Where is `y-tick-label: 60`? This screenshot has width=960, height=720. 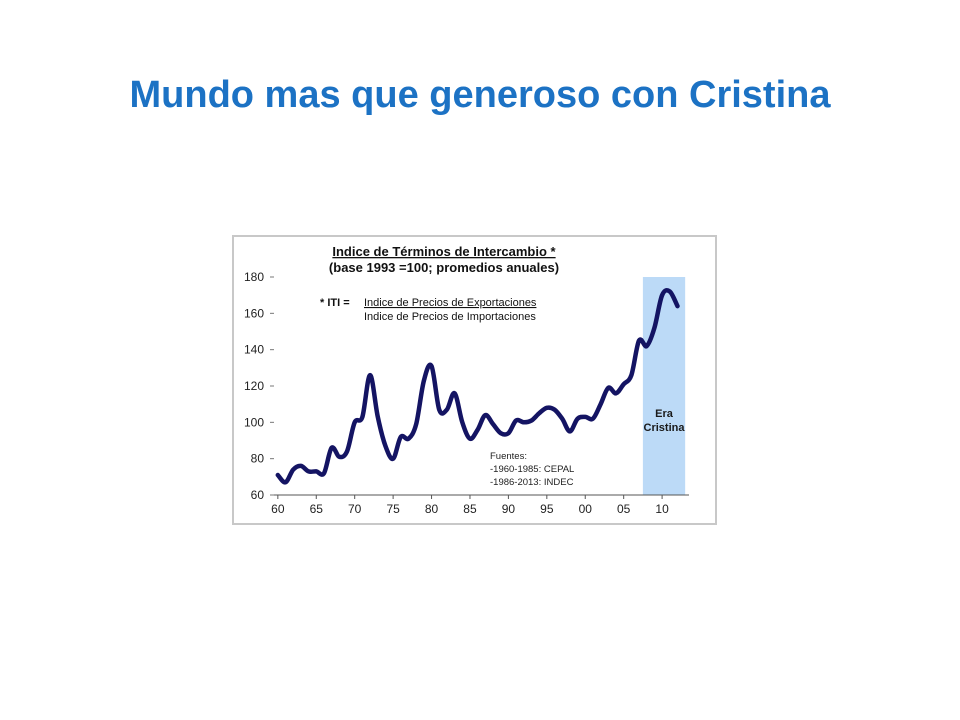 y-tick-label: 60 is located at coordinates (258, 495).